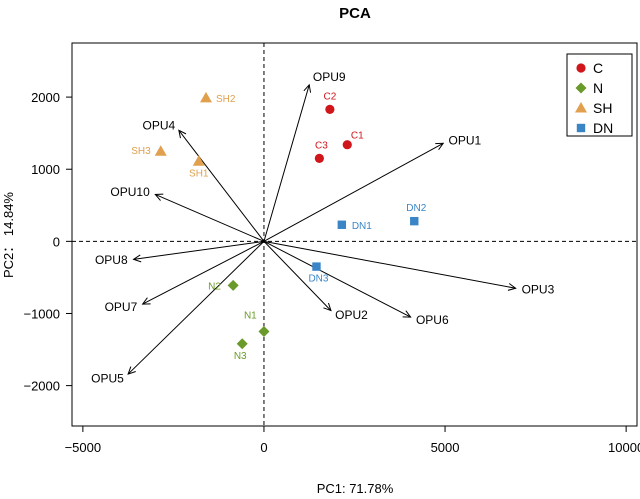 The width and height of the screenshot is (640, 499). I want to click on loading-arrow-opu1: OPU1, so click(372, 187).